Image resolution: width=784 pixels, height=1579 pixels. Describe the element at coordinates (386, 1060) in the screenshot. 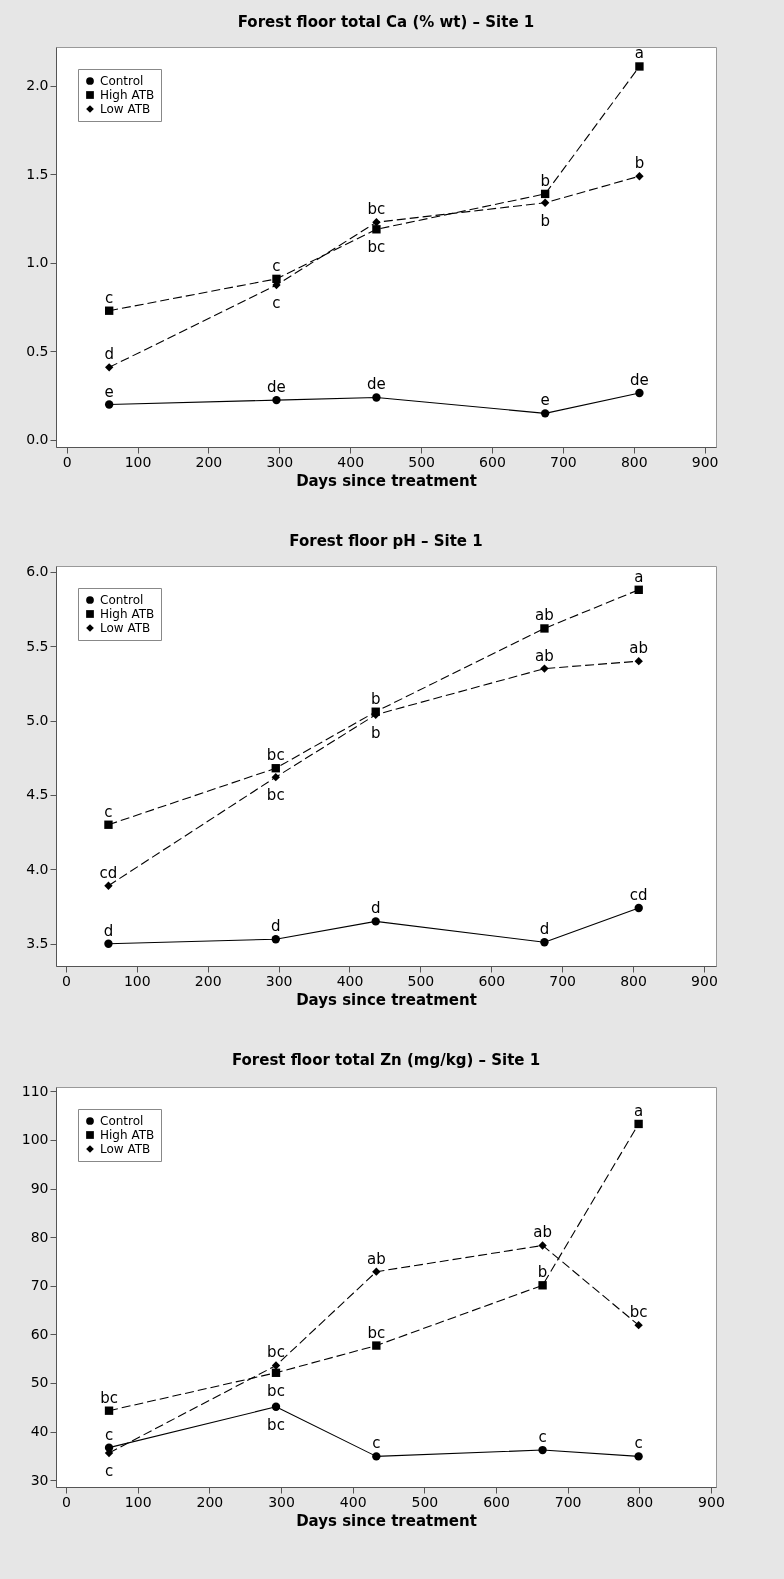

I see `chart-title: Forest floor total Zn (mg/kg) – Site 1` at that location.